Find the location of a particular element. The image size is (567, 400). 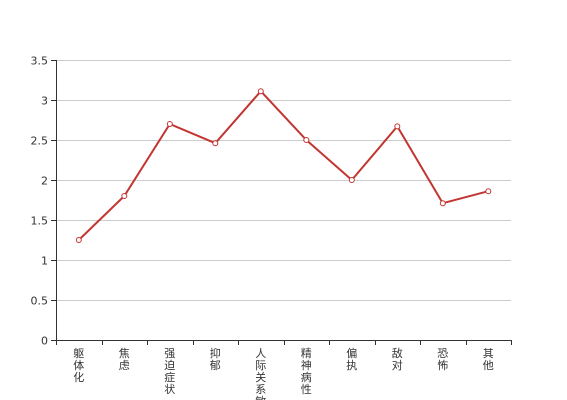

x-tick-label: 焦虑 is located at coordinates (124, 359).